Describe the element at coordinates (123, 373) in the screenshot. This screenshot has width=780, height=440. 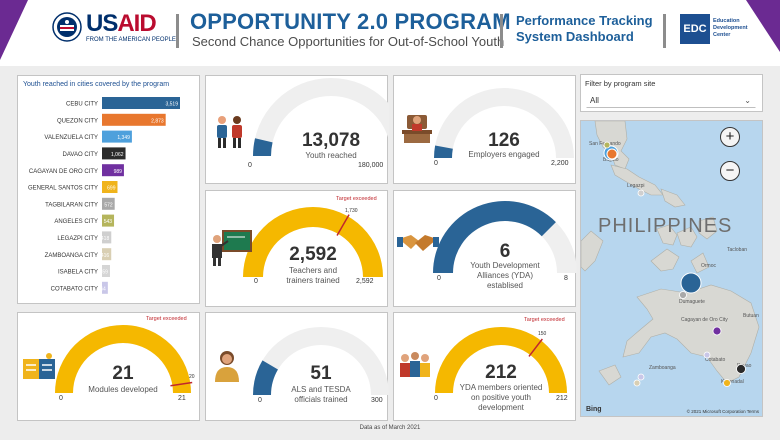
I see `kpi-value: 21` at that location.